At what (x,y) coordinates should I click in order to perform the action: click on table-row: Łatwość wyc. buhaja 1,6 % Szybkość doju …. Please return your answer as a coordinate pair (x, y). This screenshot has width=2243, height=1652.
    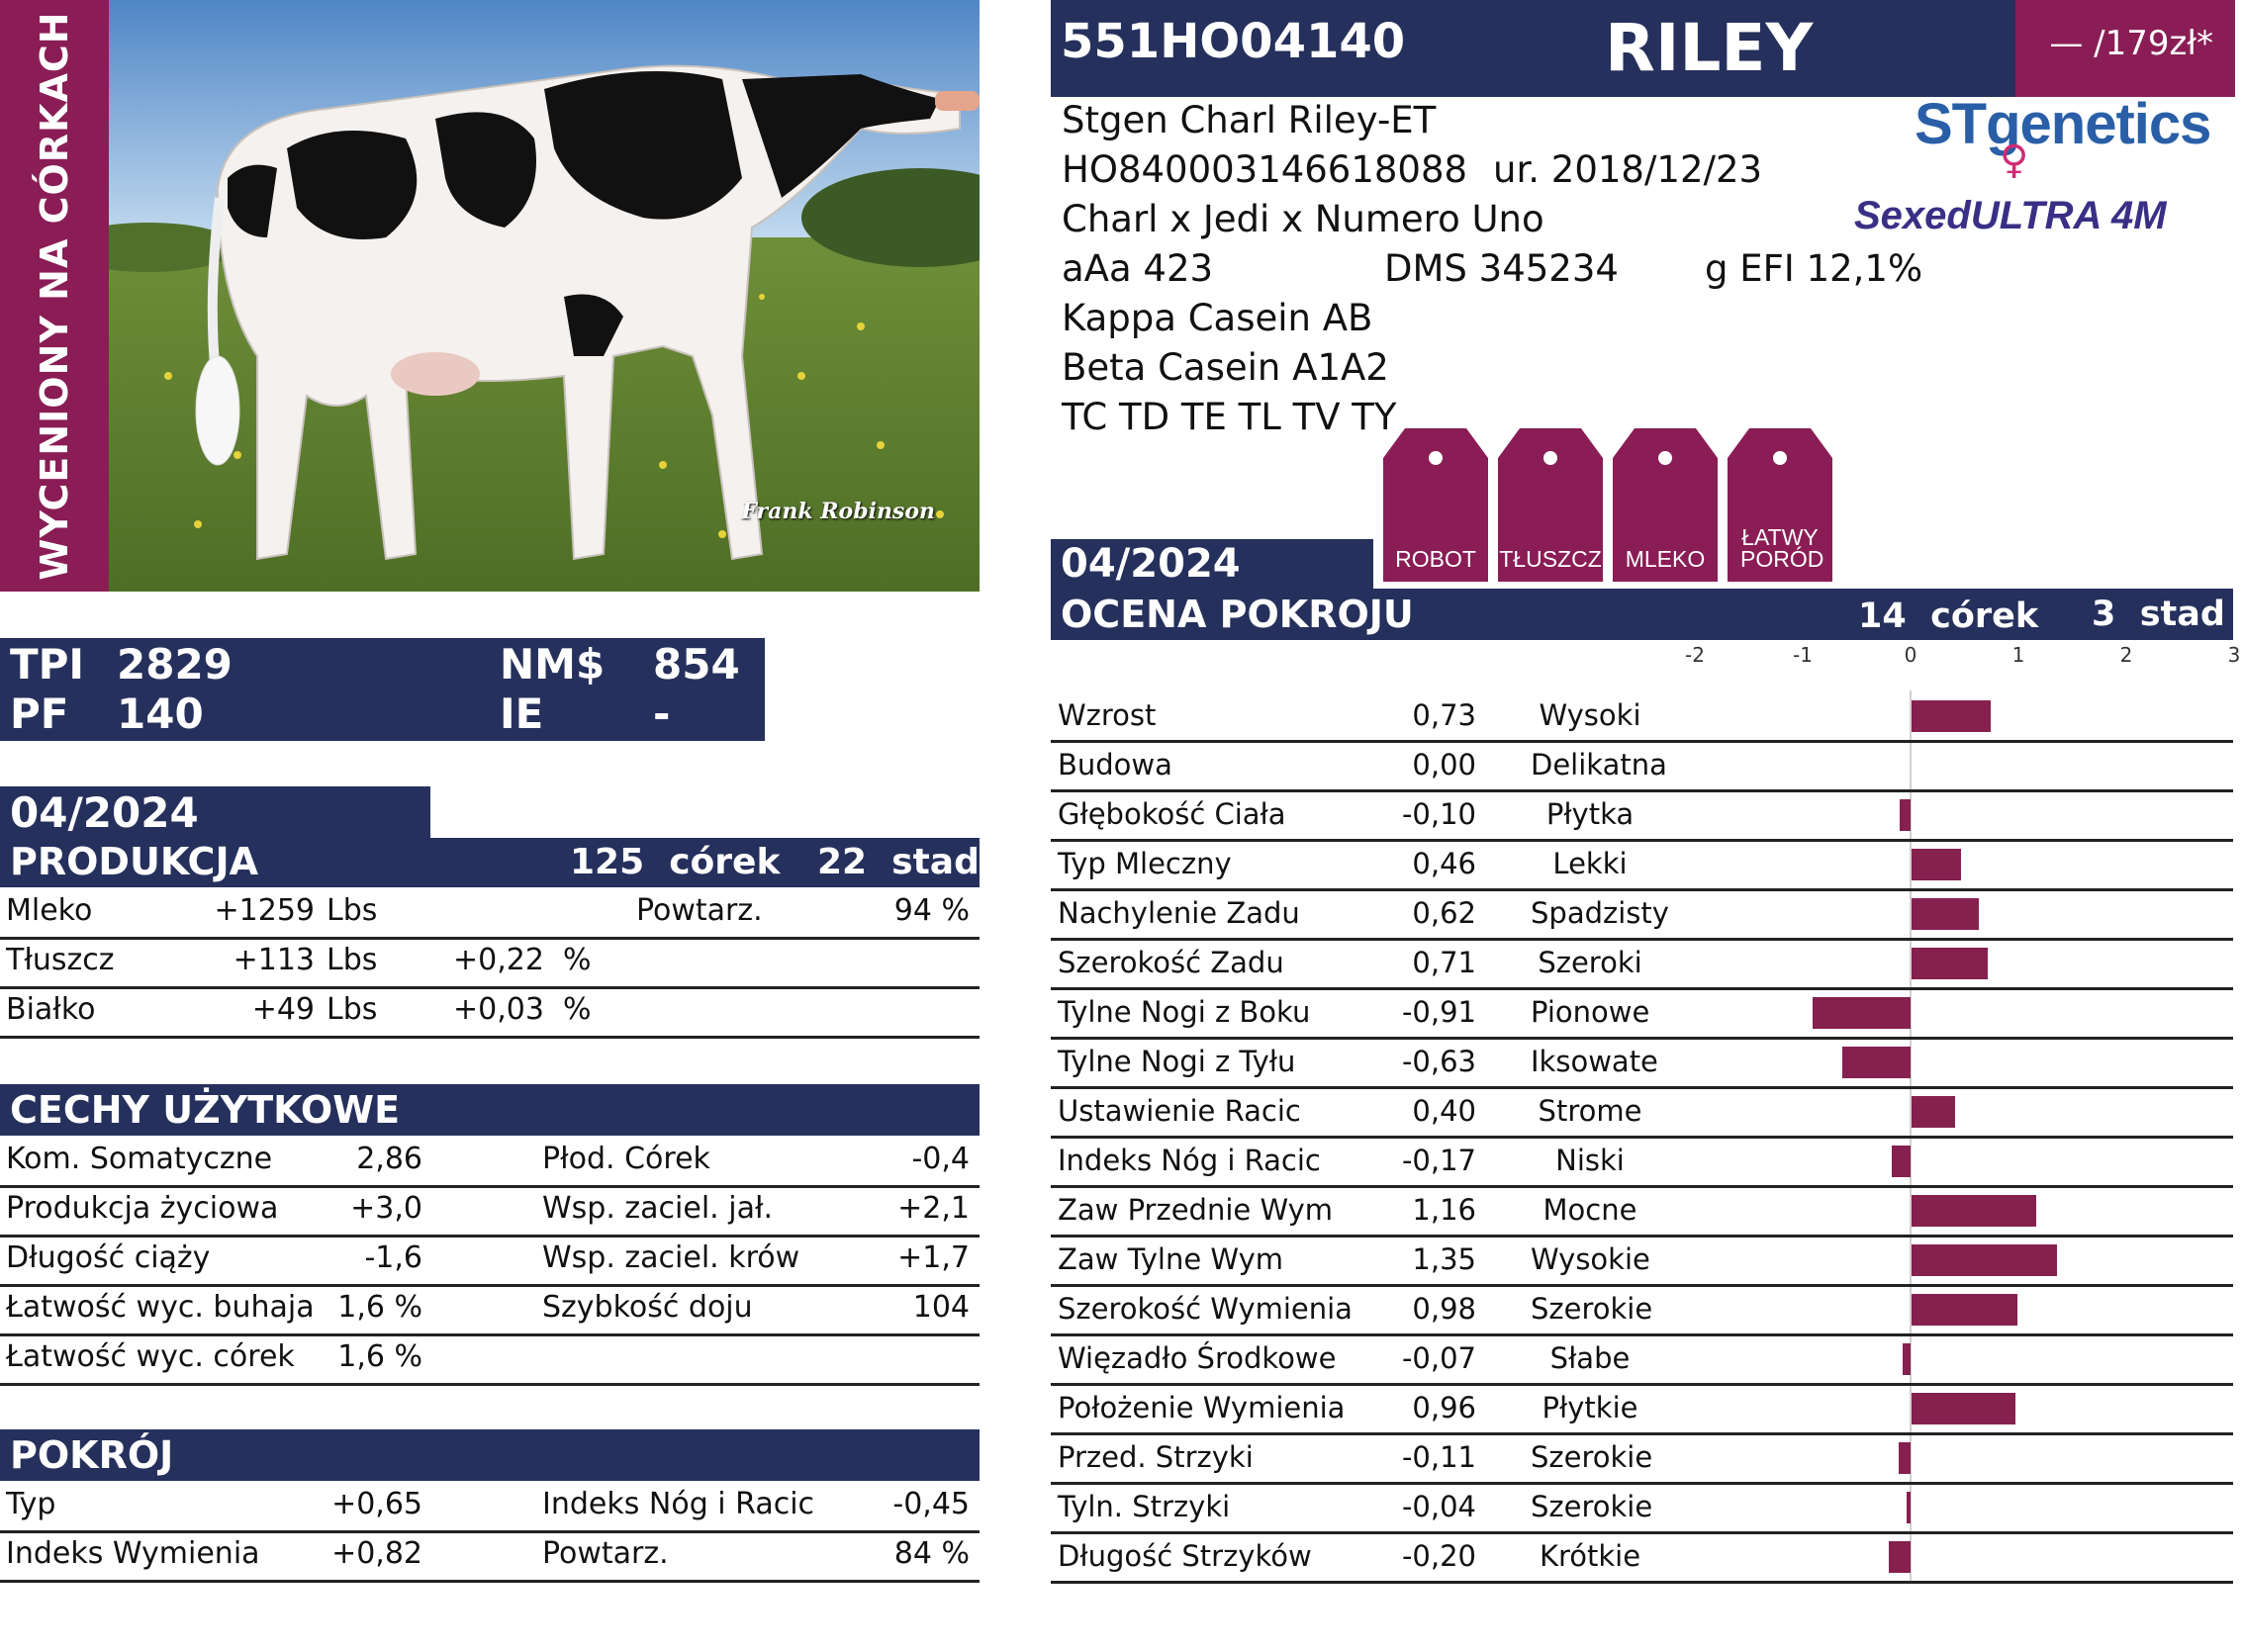
    Looking at the image, I should click on (490, 1310).